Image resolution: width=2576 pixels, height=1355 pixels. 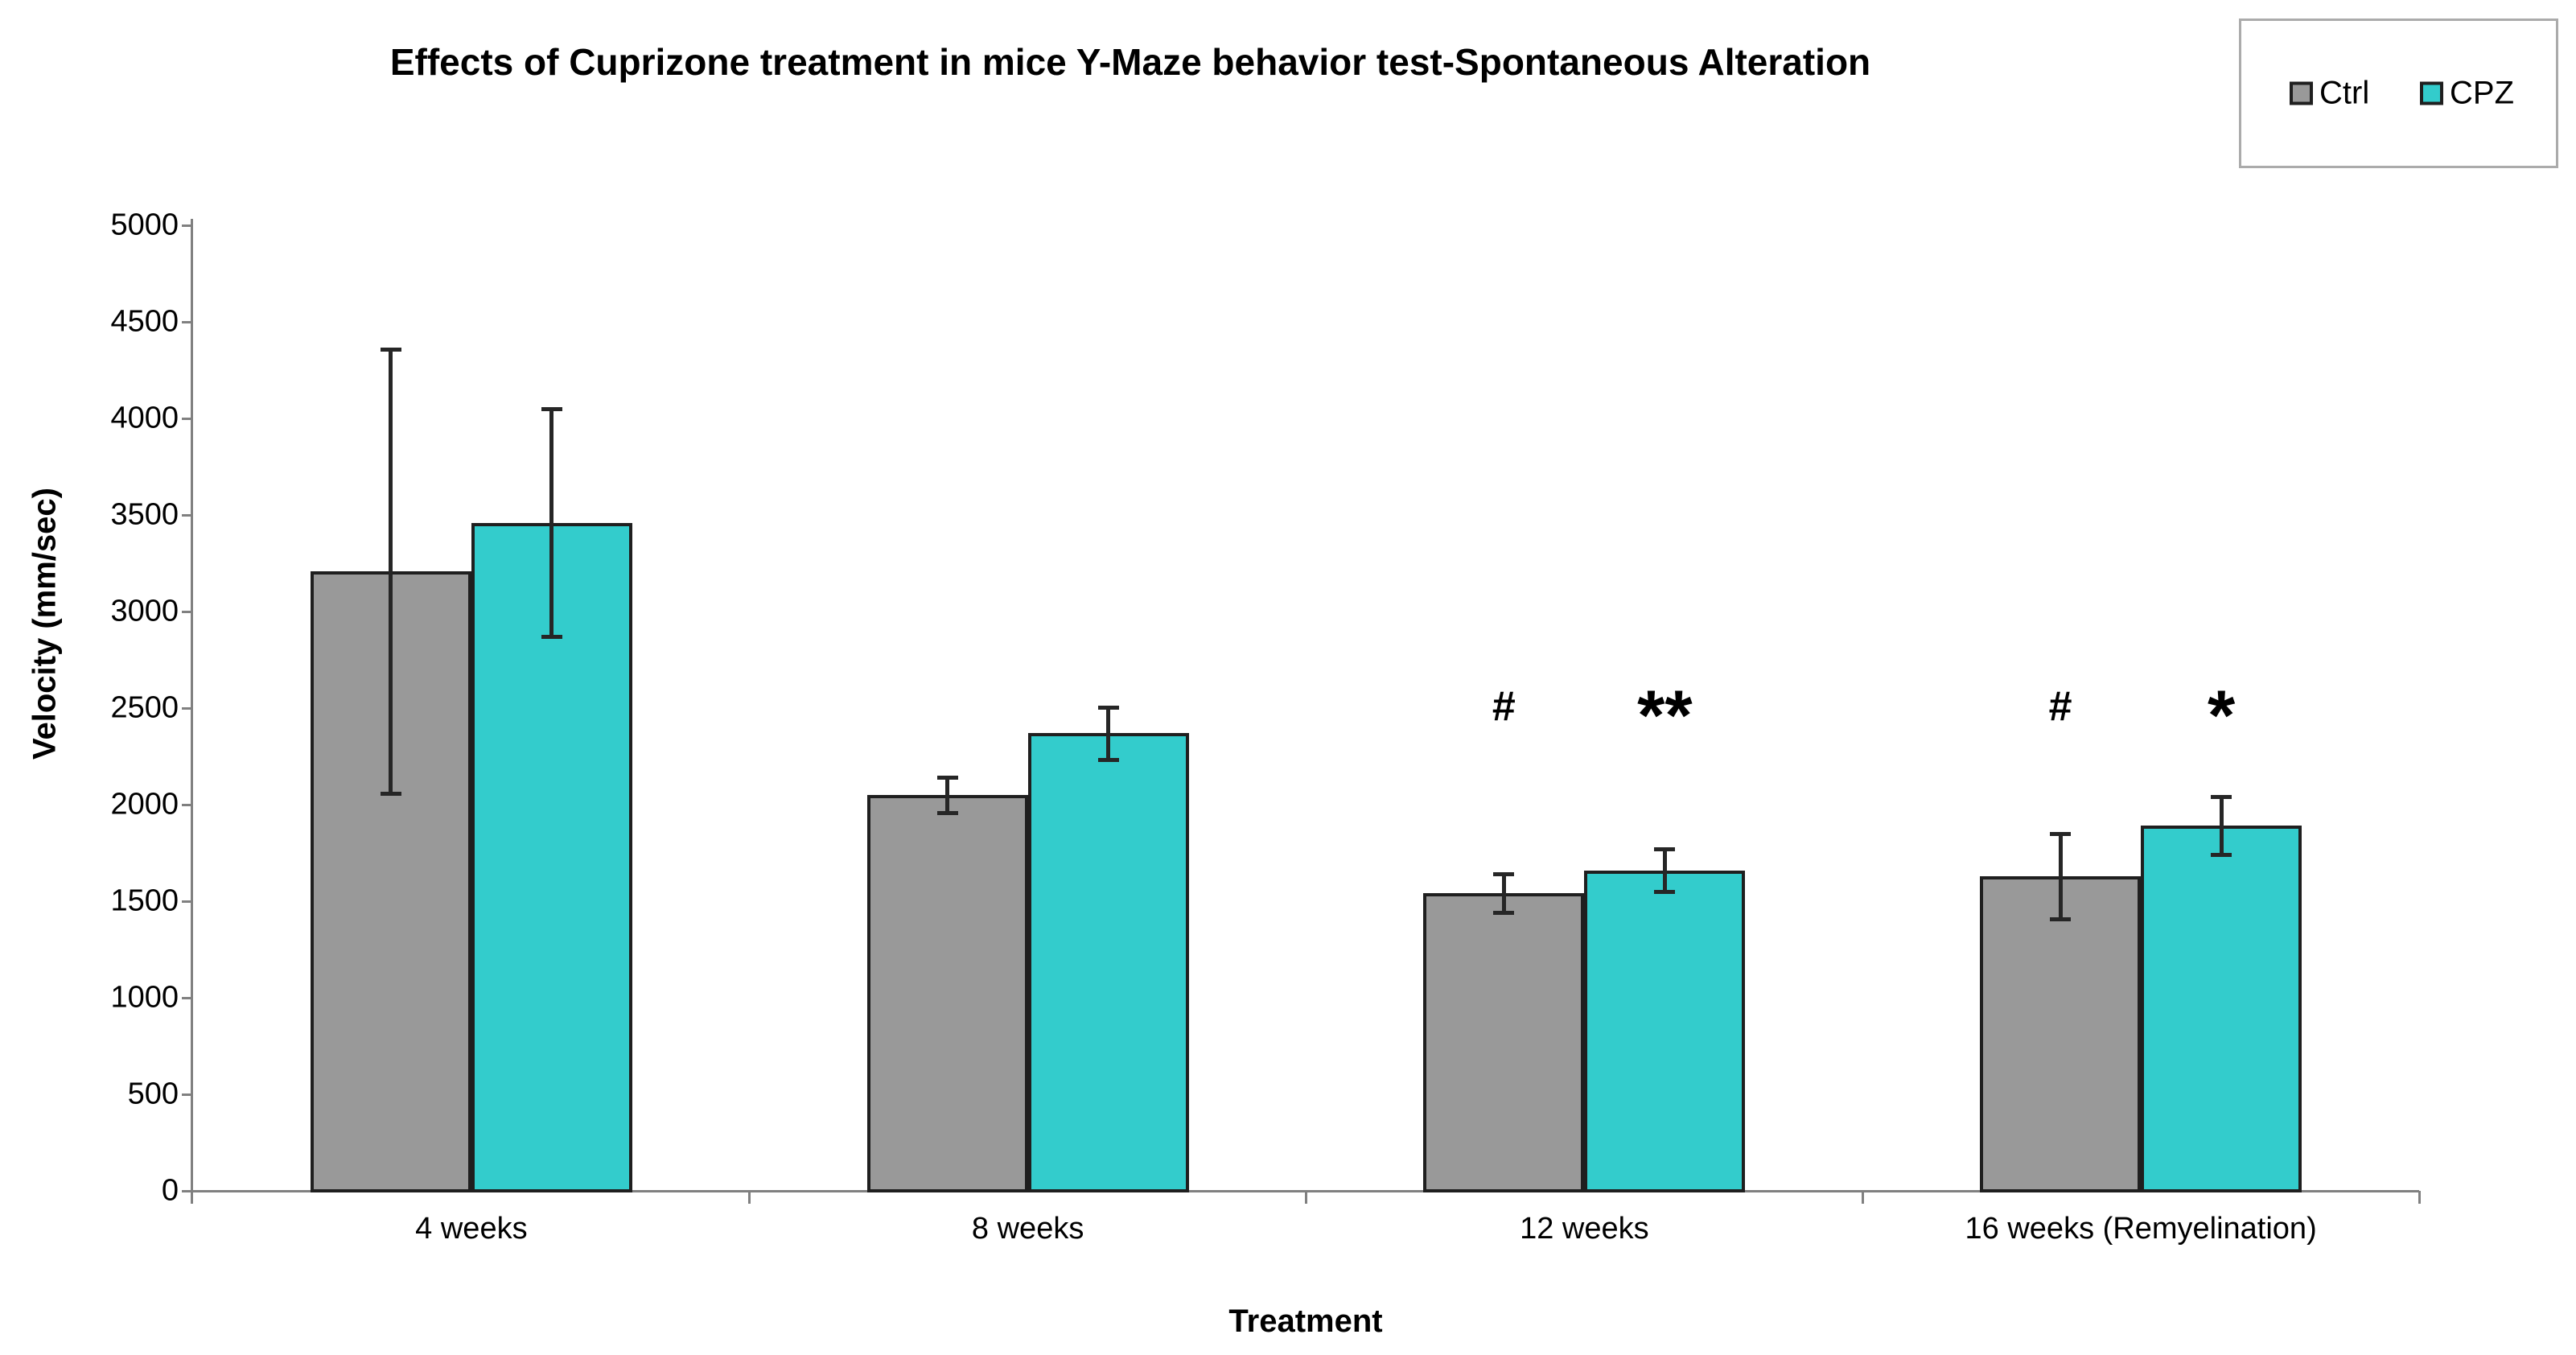 What do you see at coordinates (144, 225) in the screenshot?
I see `y-tick-label: 5000` at bounding box center [144, 225].